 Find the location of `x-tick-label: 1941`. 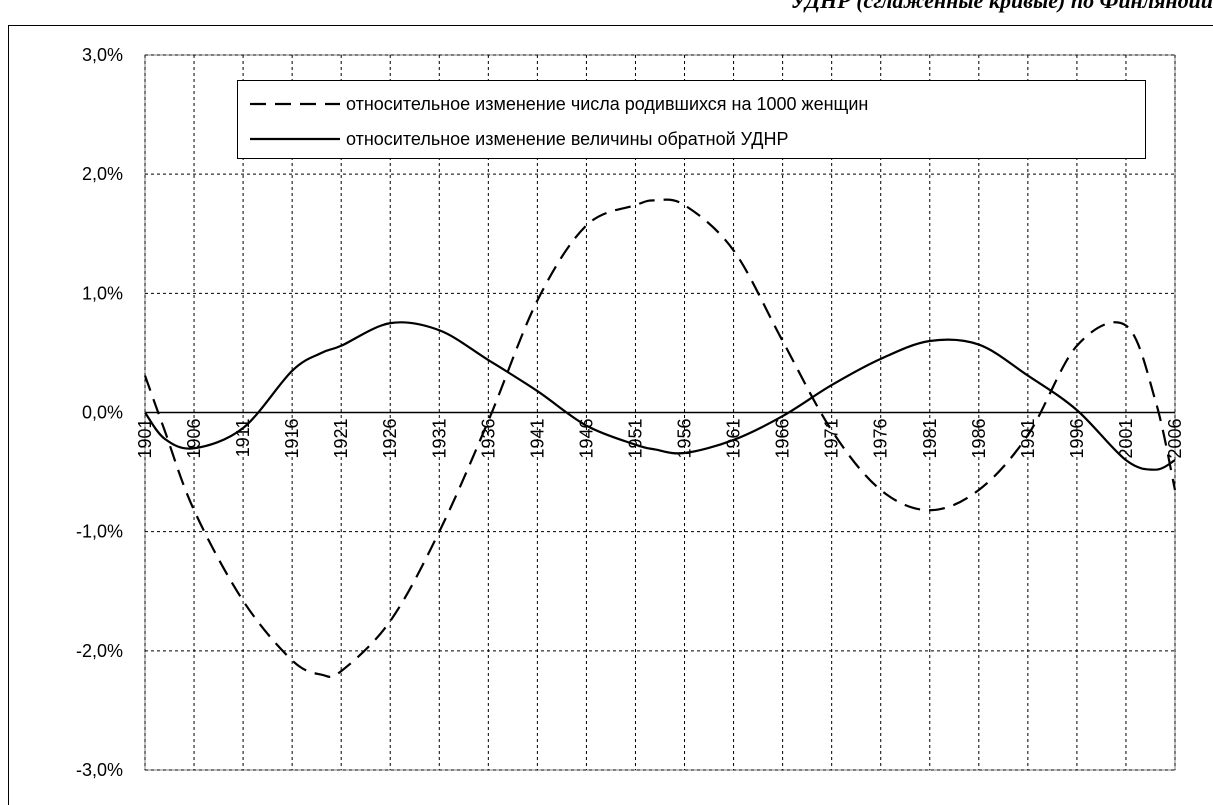

x-tick-label: 1941 is located at coordinates (537, 439).